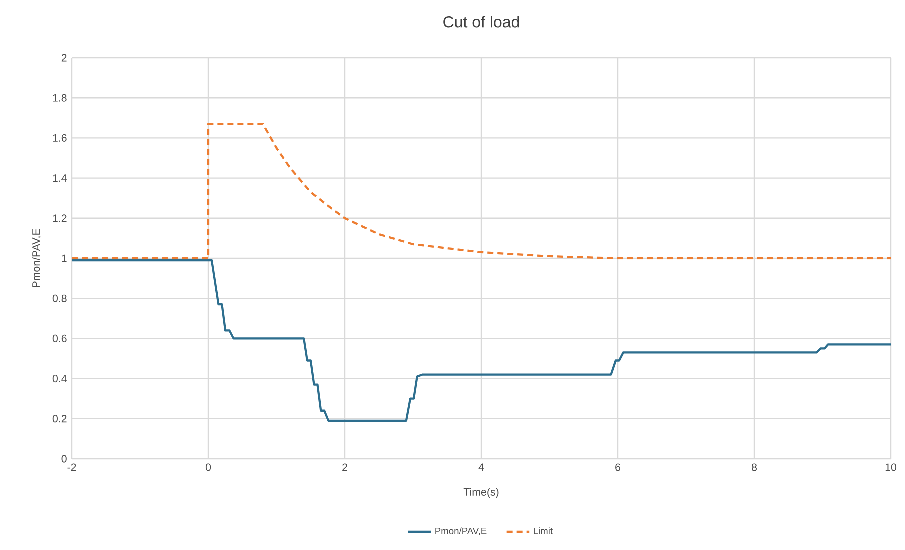  What do you see at coordinates (72, 468) in the screenshot?
I see `x-tick-label: -2` at bounding box center [72, 468].